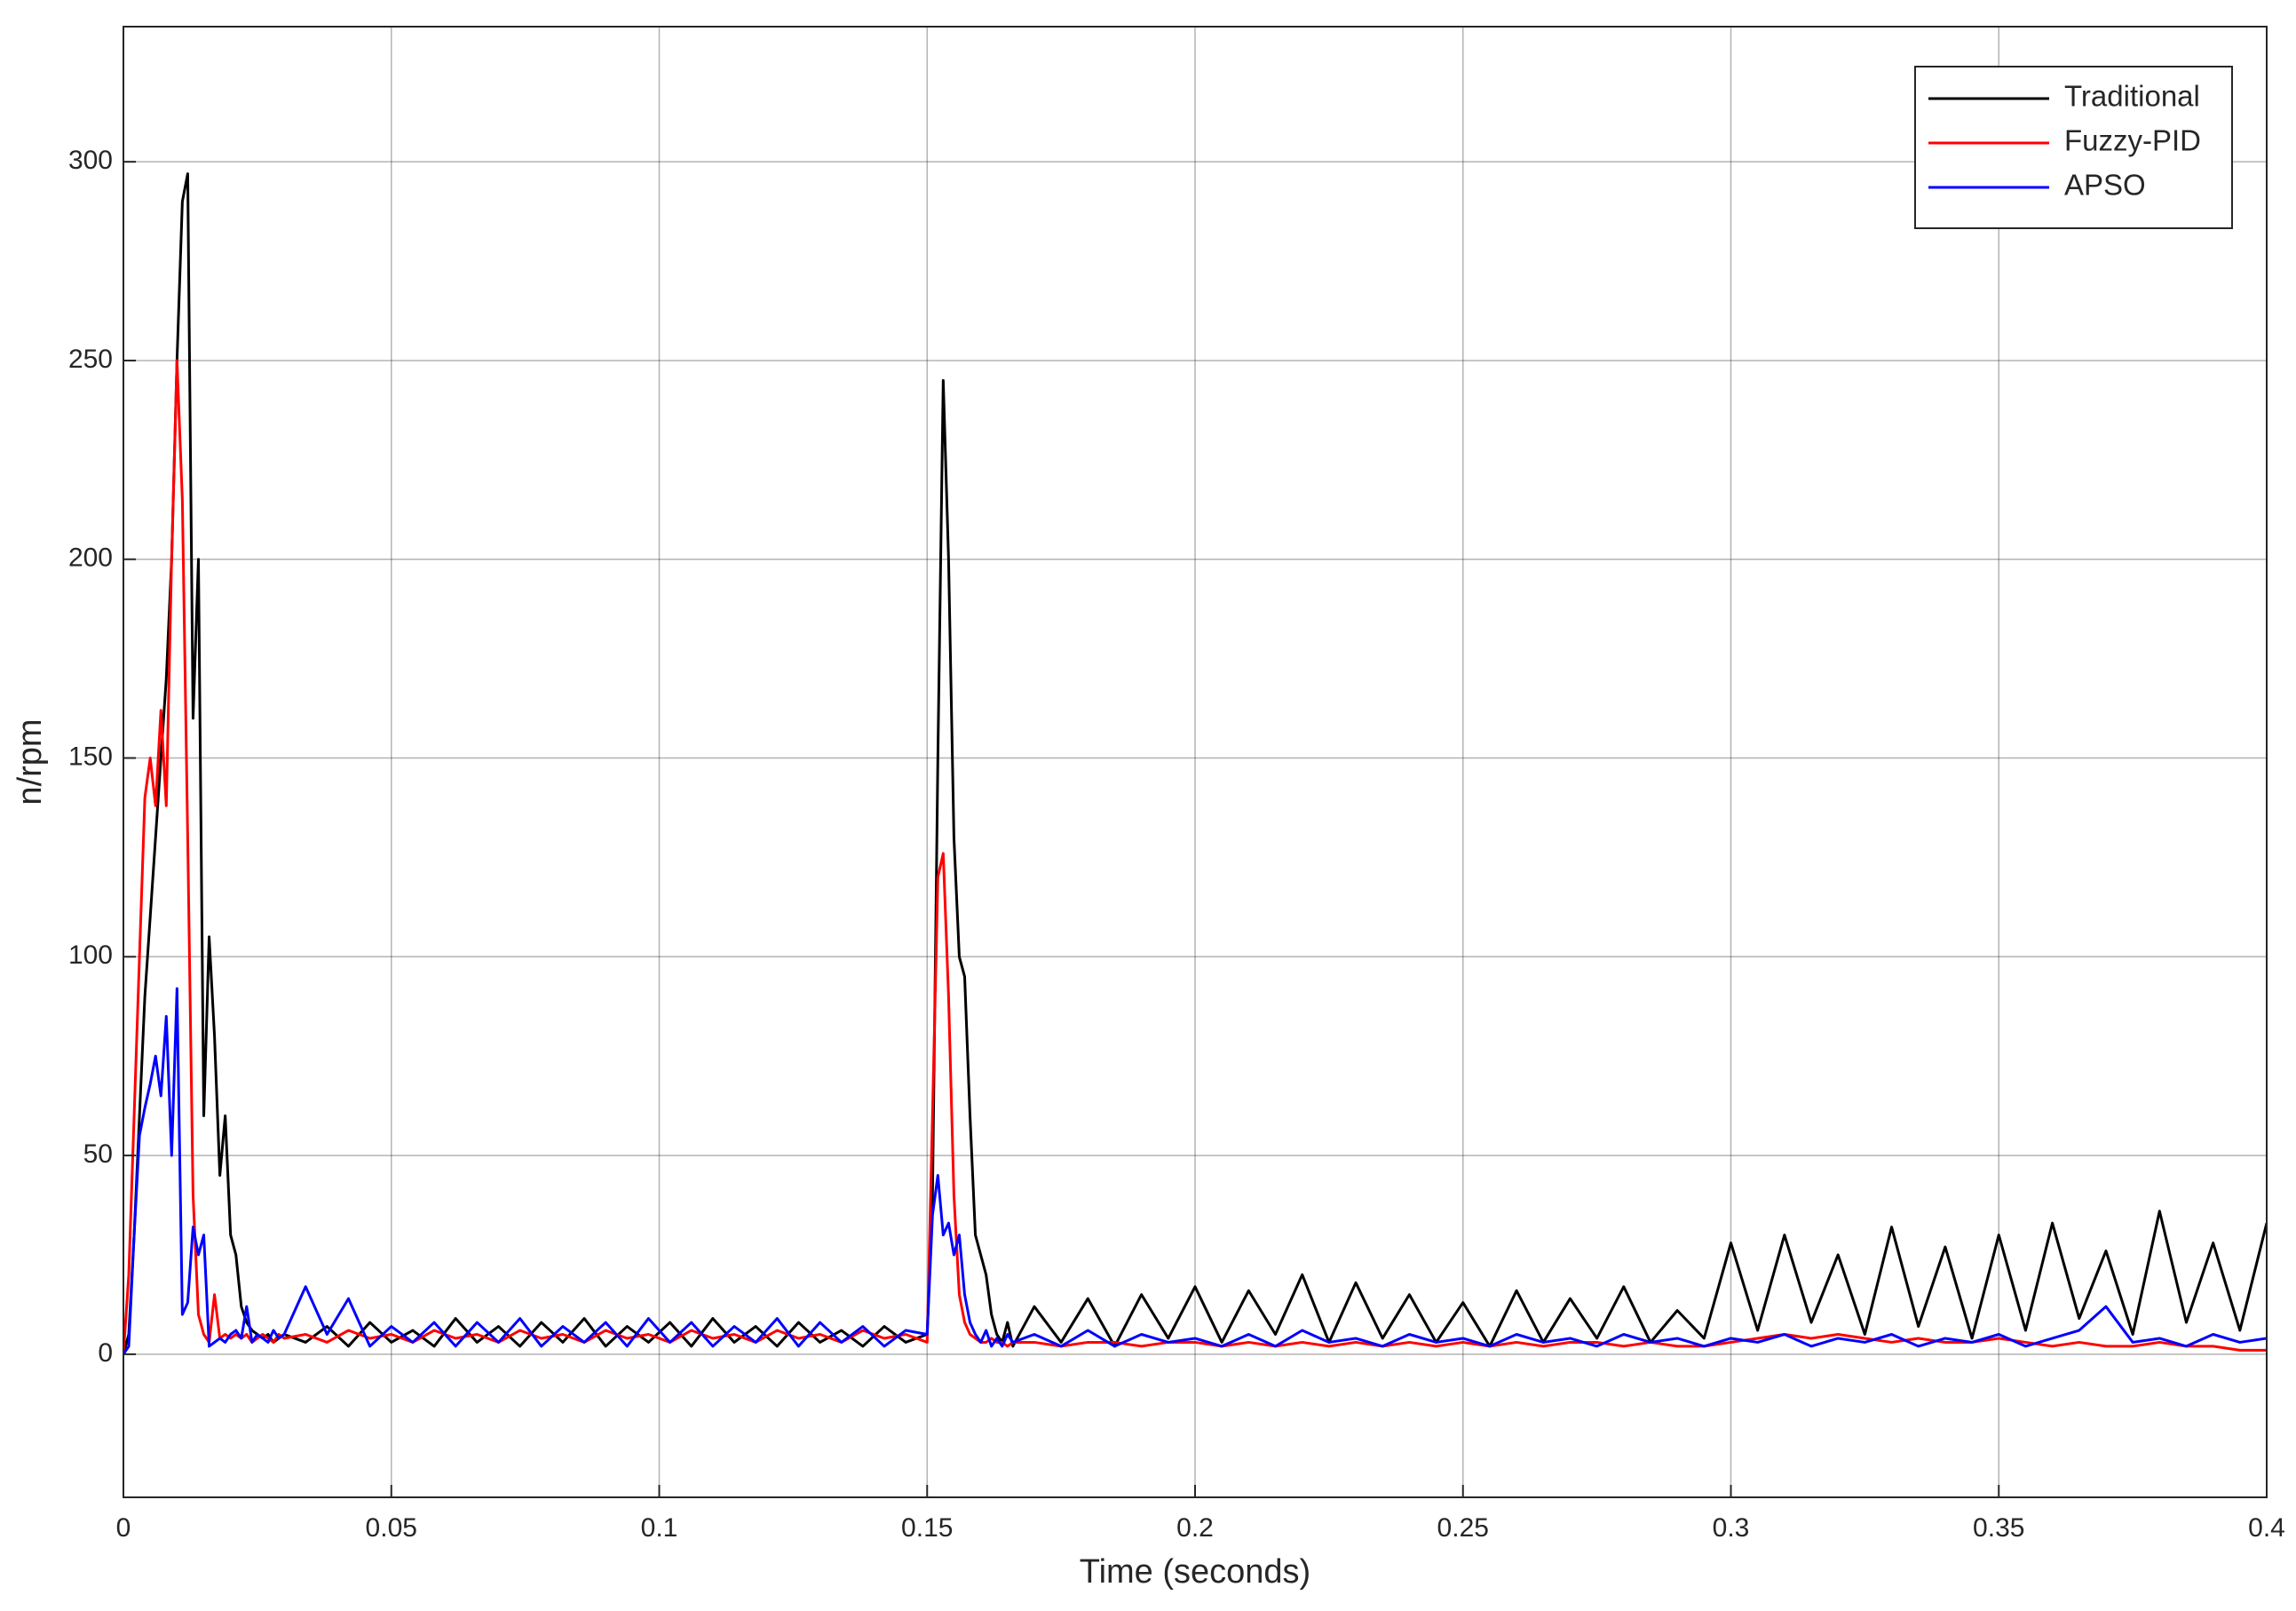 The image size is (2296, 1611). What do you see at coordinates (2132, 140) in the screenshot?
I see `legend-label: Fuzzy-PID` at bounding box center [2132, 140].